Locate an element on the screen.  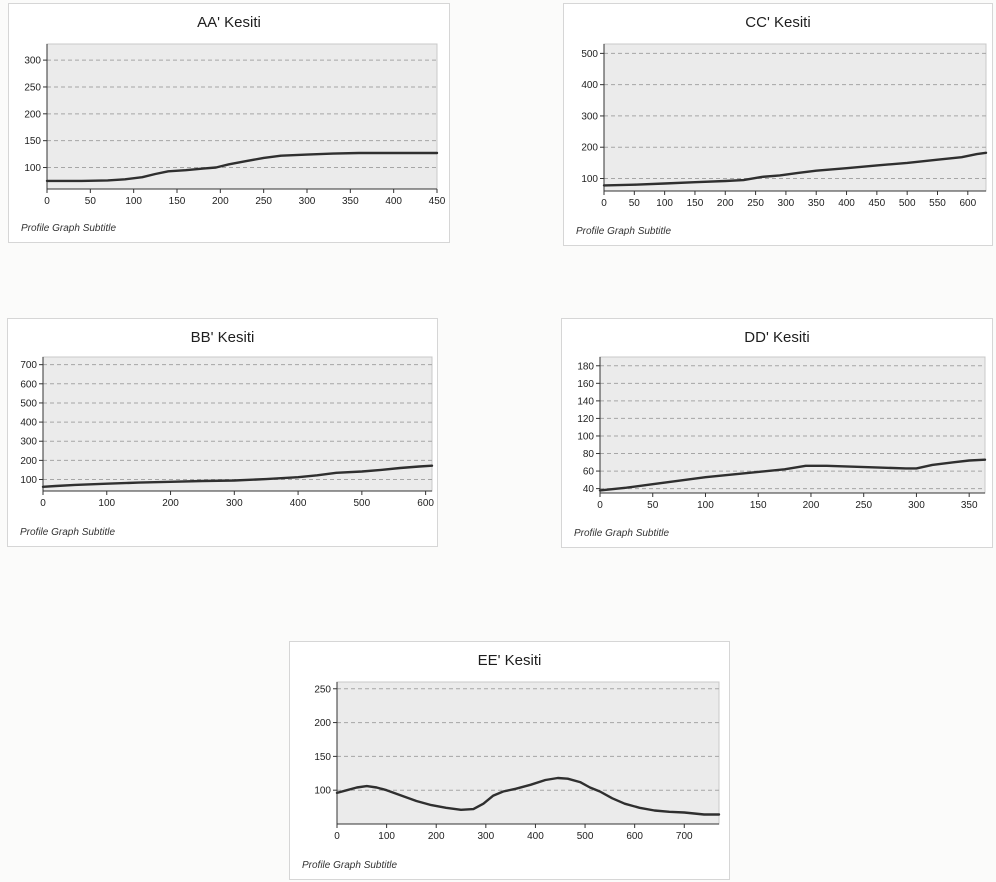
chart-title: DD' Kesiti is located at coordinates (777, 337).